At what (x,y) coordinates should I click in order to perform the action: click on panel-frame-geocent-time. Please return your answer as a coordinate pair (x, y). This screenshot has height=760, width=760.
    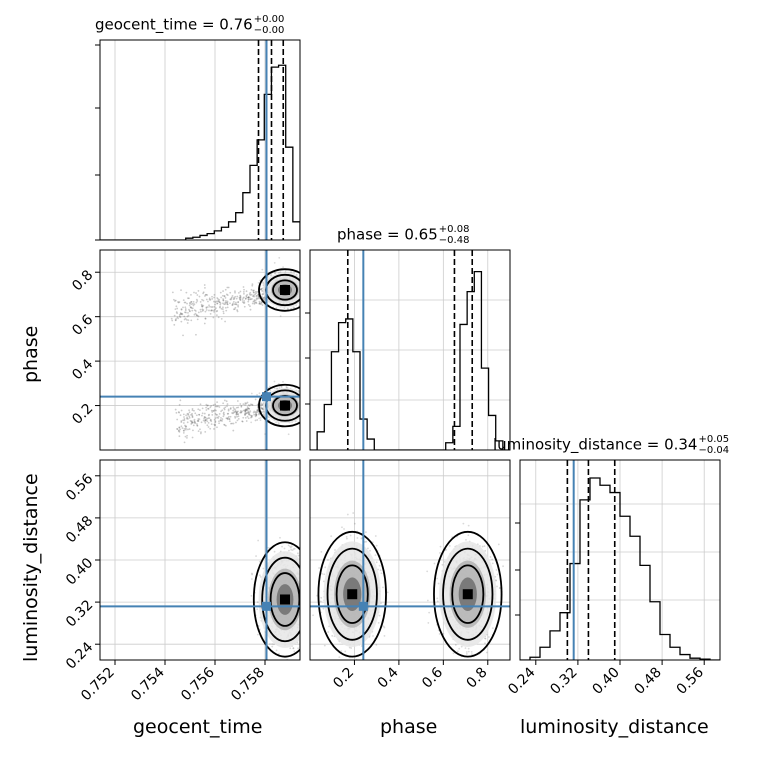
    Looking at the image, I should click on (200, 140).